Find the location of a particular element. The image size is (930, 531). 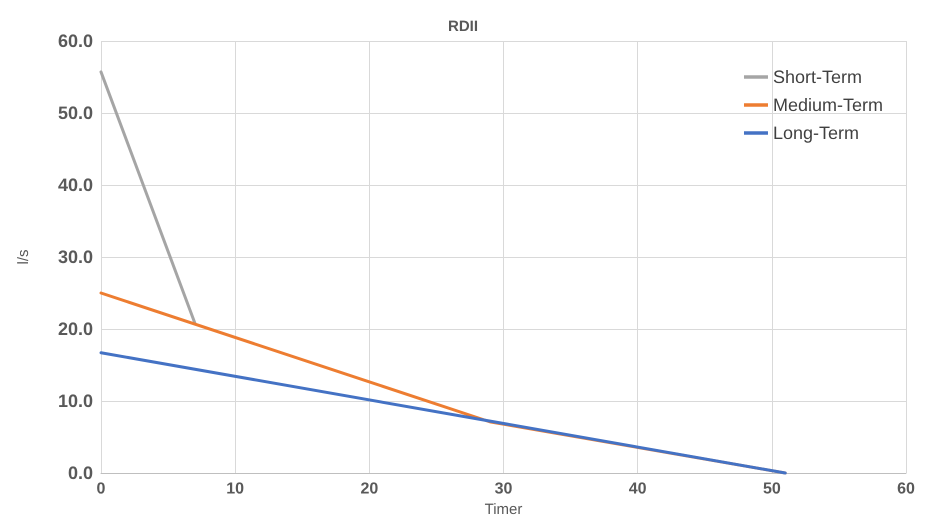

x-axis-title: Timer is located at coordinates (503, 509).